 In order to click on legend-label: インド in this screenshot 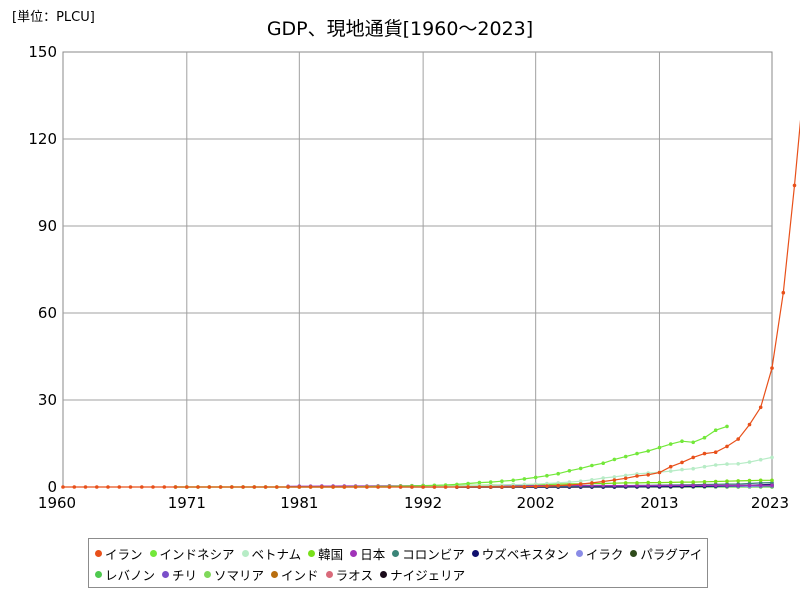, I will do `click(300, 575)`.